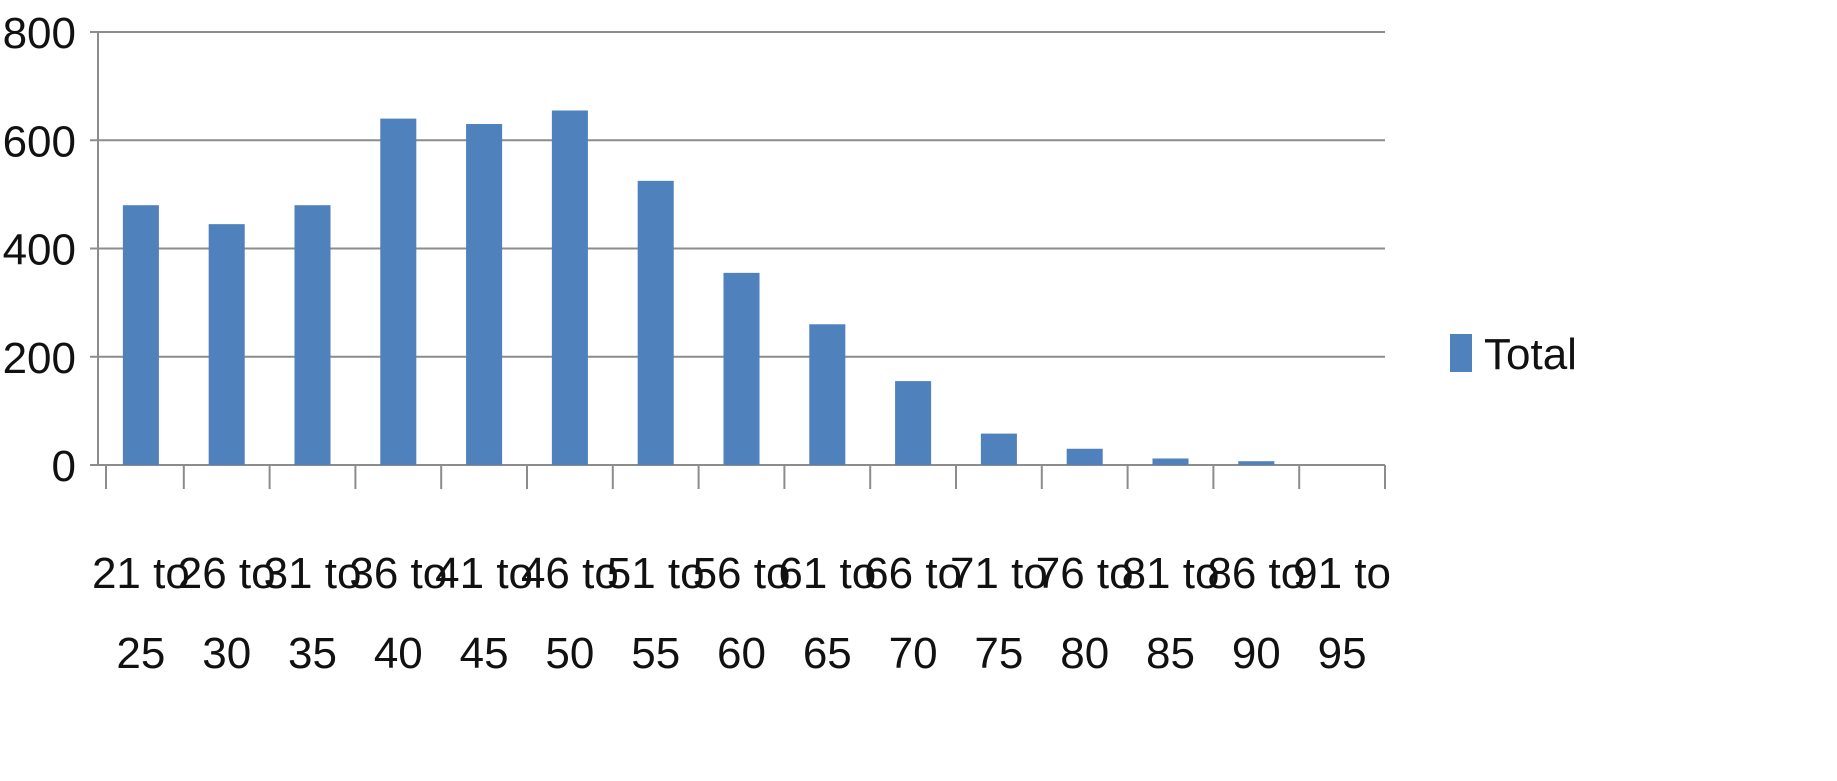 The image size is (1837, 781). I want to click on y-tick-label: 800, so click(39, 33).